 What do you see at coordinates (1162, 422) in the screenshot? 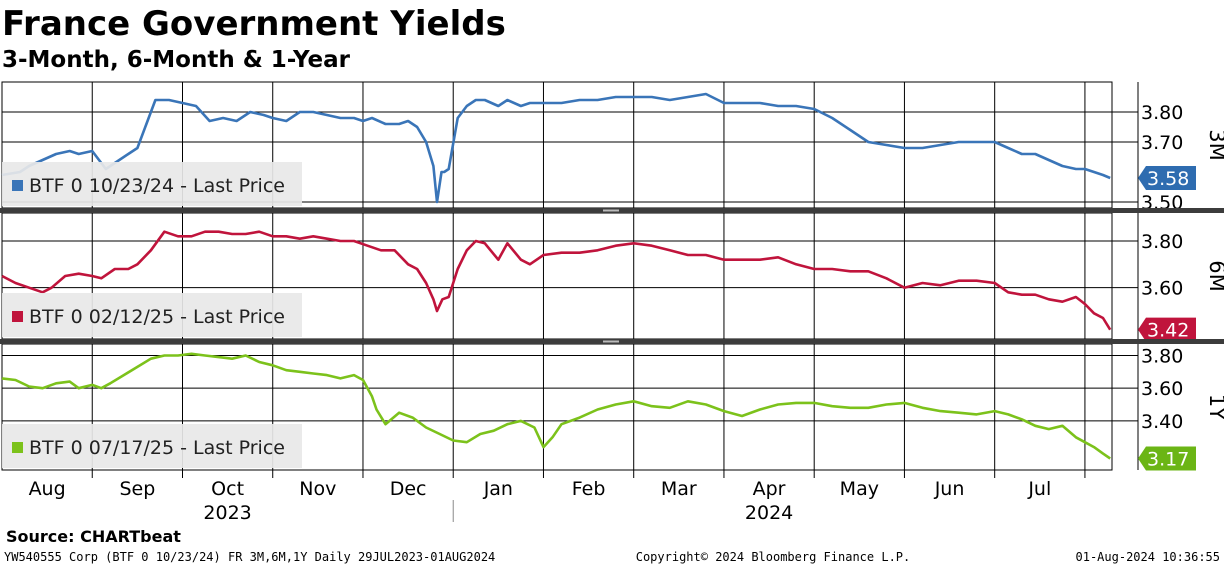
I see `y-tick-label: 3.40` at bounding box center [1162, 422].